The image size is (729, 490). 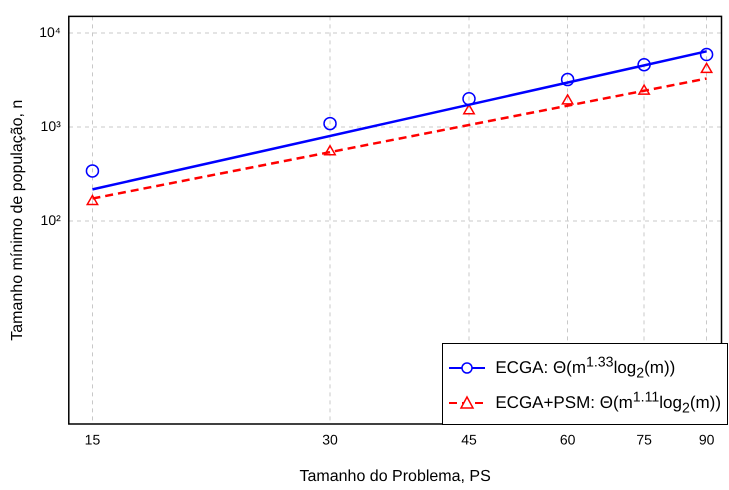 I want to click on x-tick-label: 30, so click(x=330, y=439).